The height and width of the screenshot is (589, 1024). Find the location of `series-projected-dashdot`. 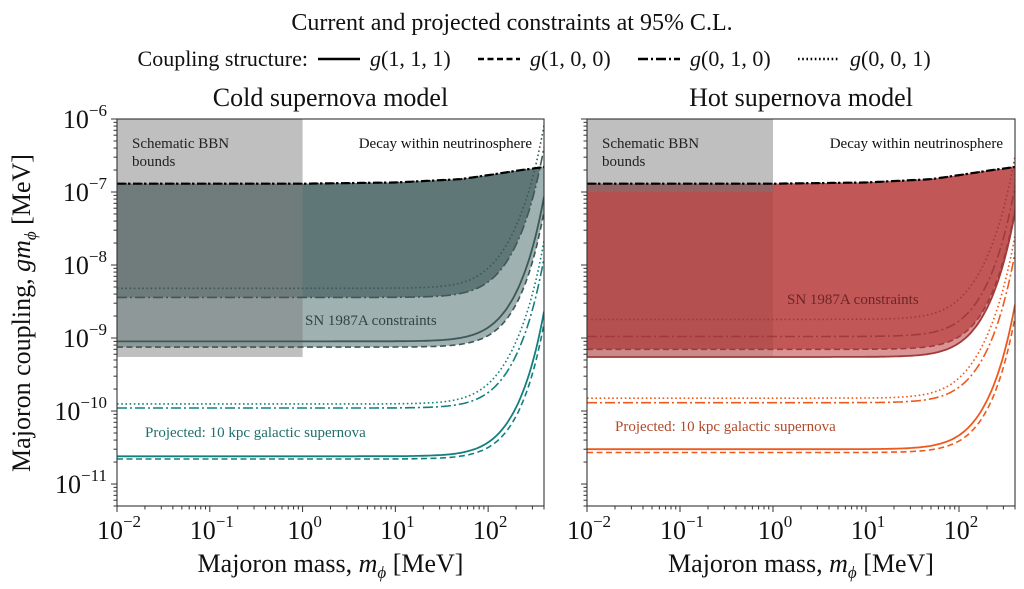

series-projected-dashdot is located at coordinates (330, 333).